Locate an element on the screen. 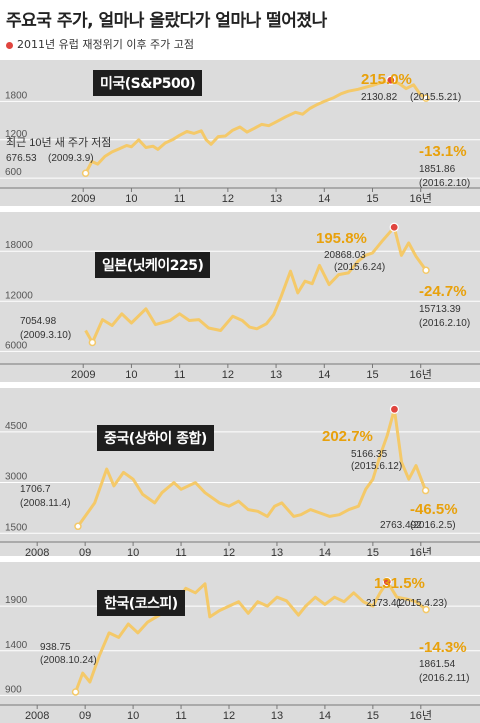 This screenshot has height=723, width=480. peak-percent: 202.7% is located at coordinates (347, 436).